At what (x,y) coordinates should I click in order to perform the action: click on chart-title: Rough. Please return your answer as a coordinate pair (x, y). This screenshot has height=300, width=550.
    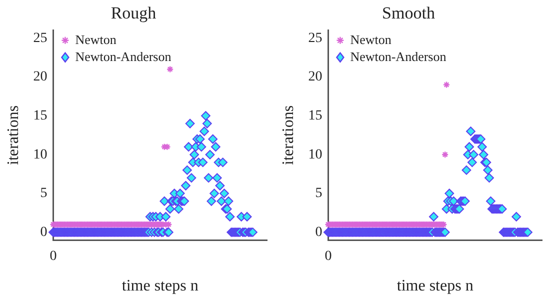
    Looking at the image, I should click on (133, 13).